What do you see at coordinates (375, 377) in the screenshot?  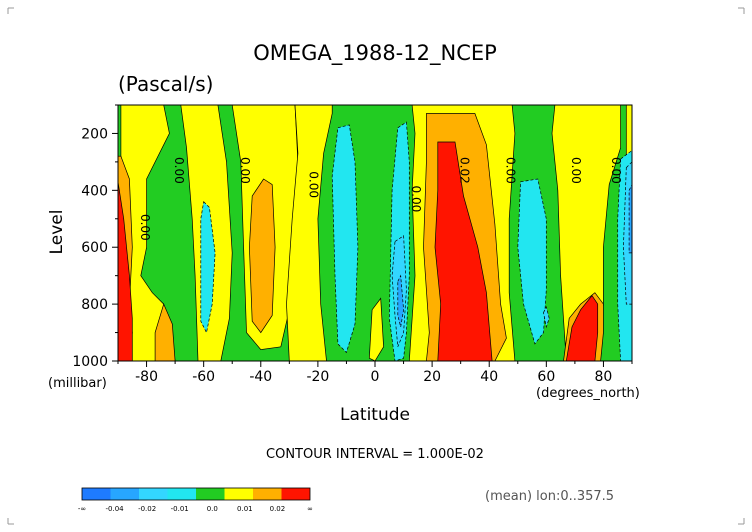 I see `x-tick-label: 0` at bounding box center [375, 377].